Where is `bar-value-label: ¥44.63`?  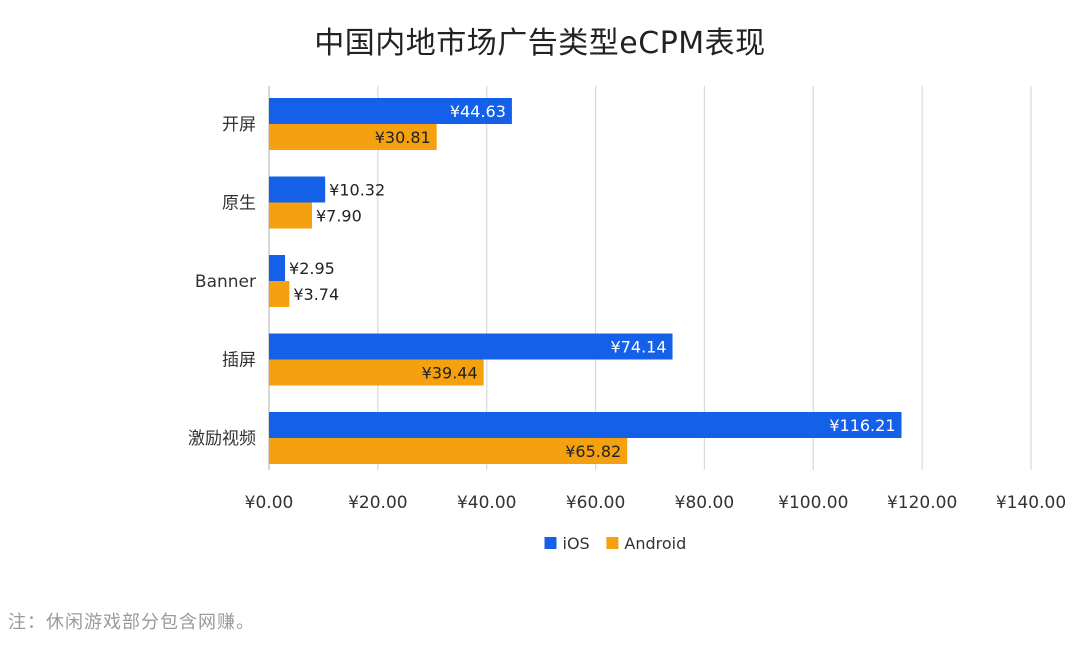
bar-value-label: ¥44.63 is located at coordinates (478, 111).